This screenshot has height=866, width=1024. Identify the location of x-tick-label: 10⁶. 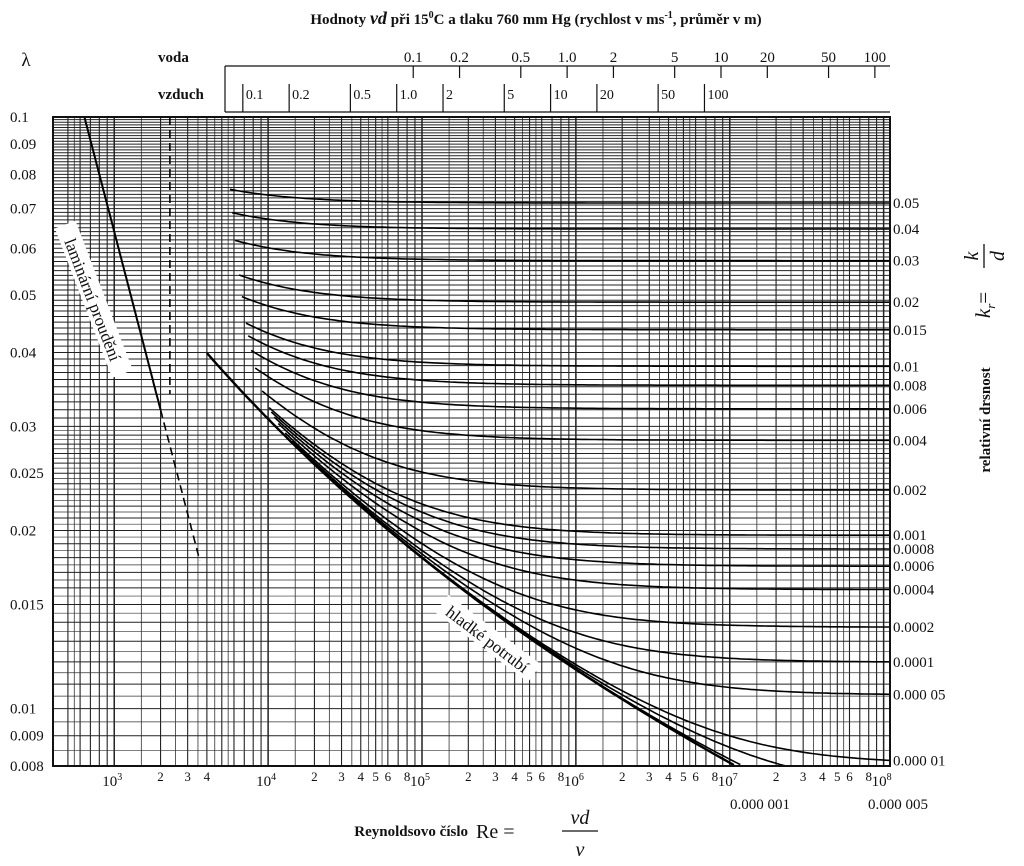
(574, 781).